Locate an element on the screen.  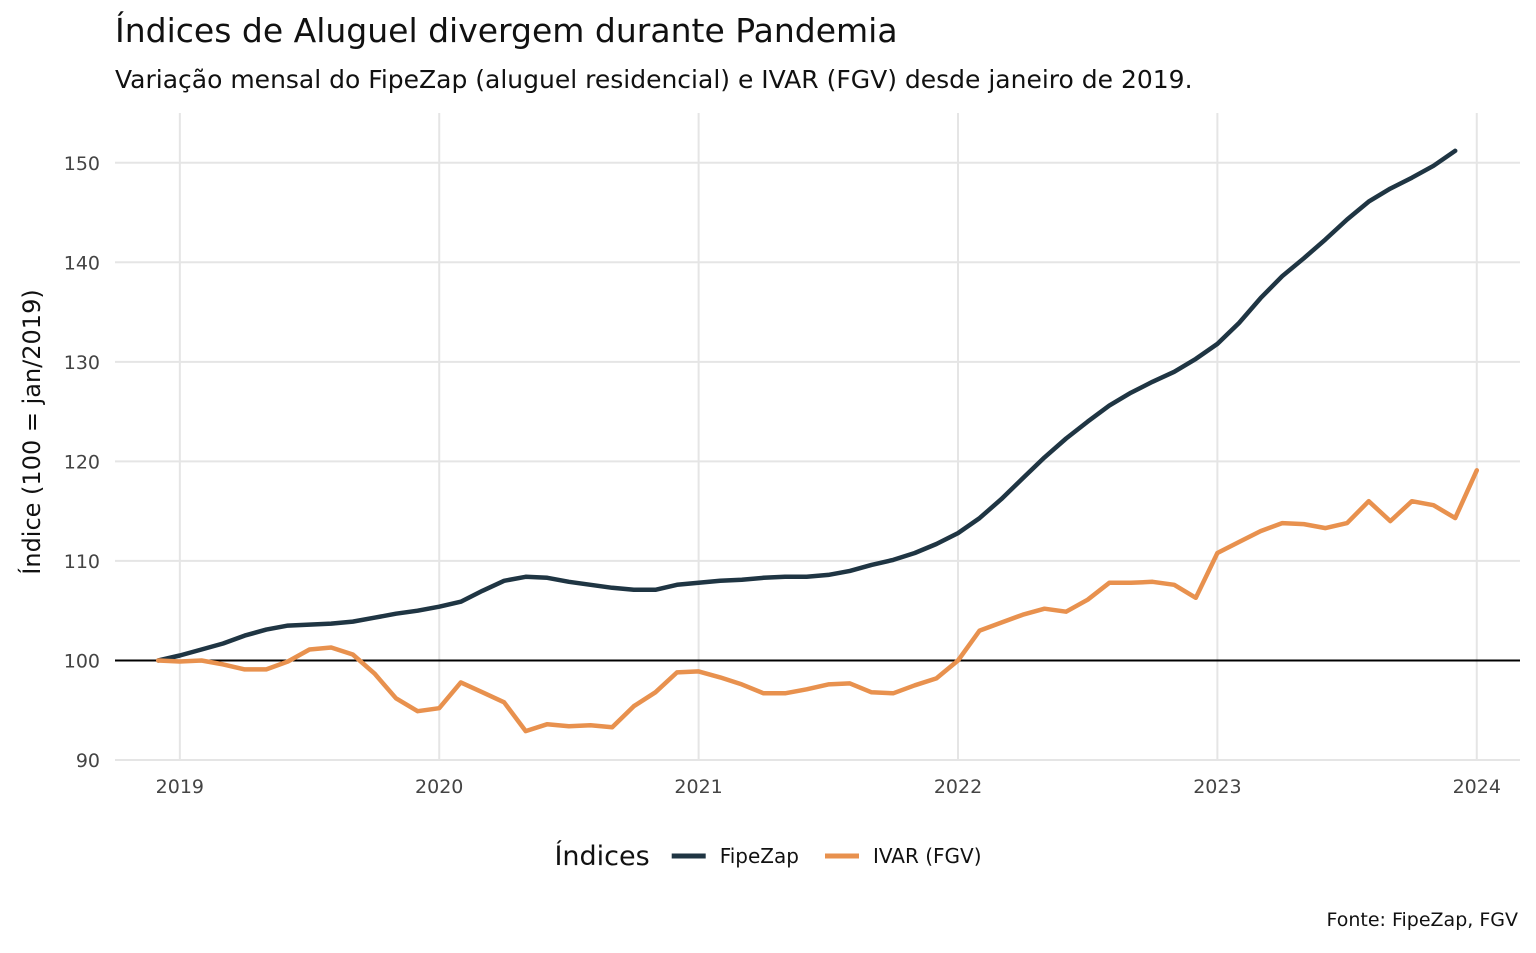
y-tick-label: 110 is located at coordinates (82, 562).